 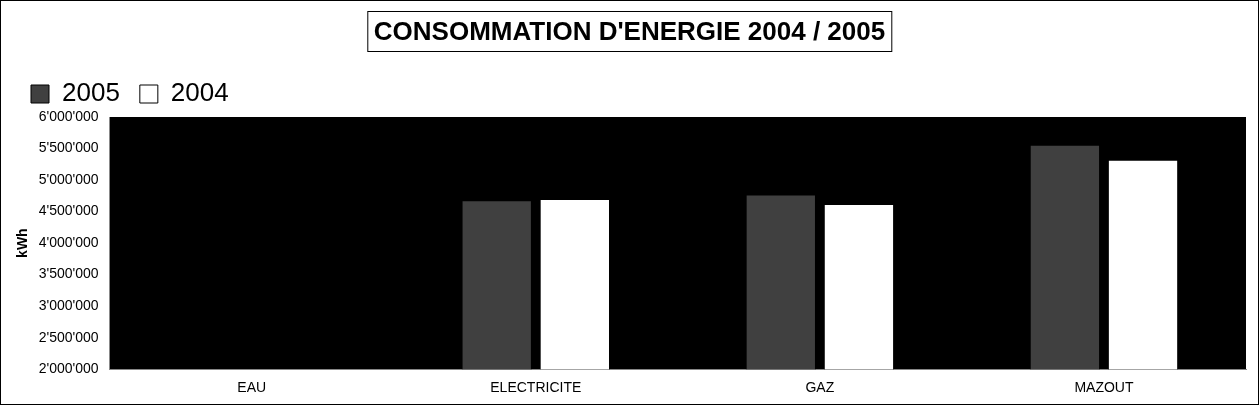 What do you see at coordinates (68, 147) in the screenshot?
I see `y-tick-label: 5'500'000` at bounding box center [68, 147].